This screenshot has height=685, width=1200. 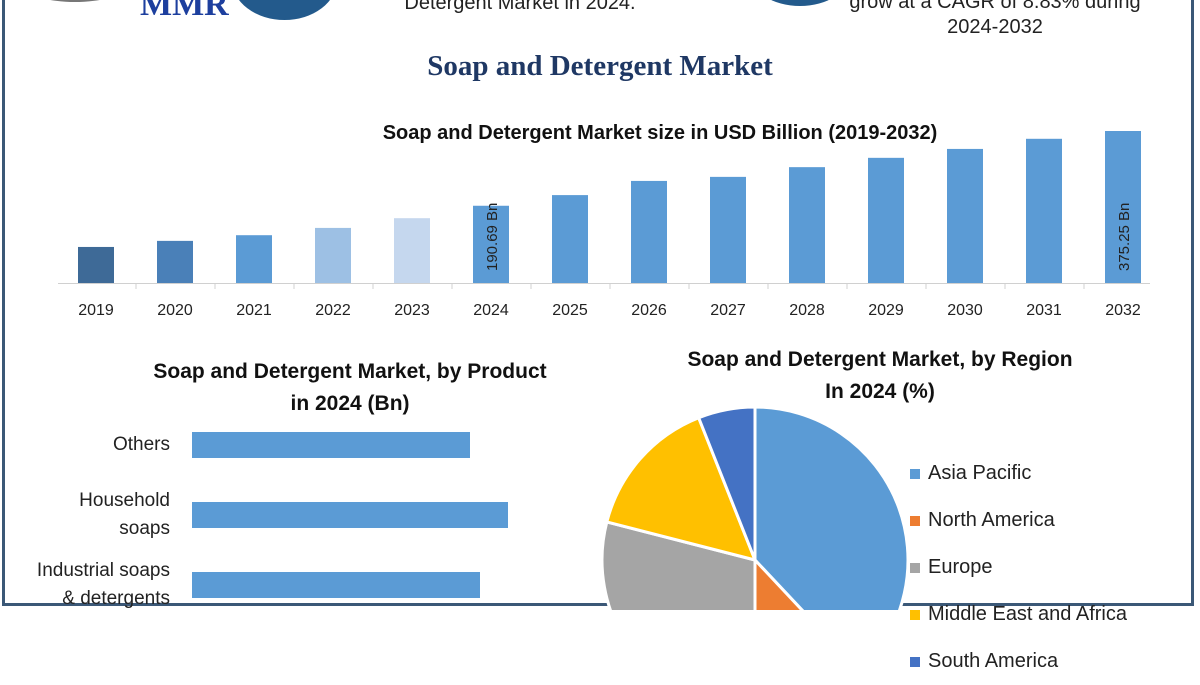 I want to click on bar-2027, so click(x=728, y=229).